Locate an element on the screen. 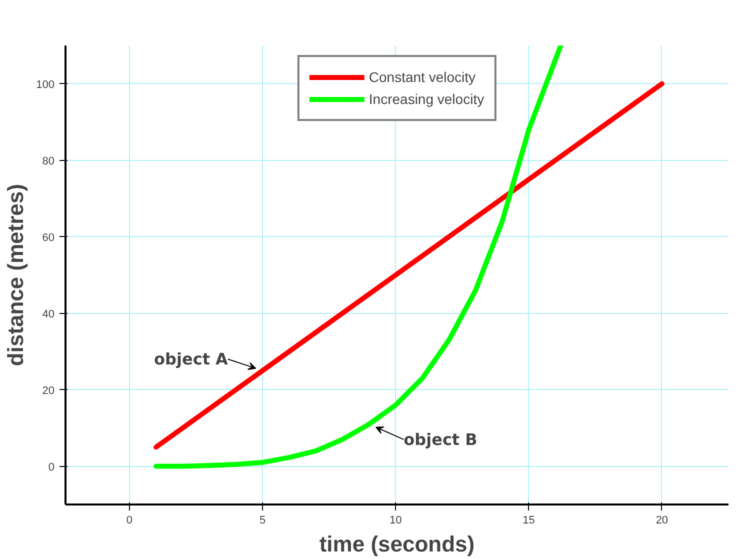 The width and height of the screenshot is (738, 559). x-tick-label: 20 is located at coordinates (662, 520).